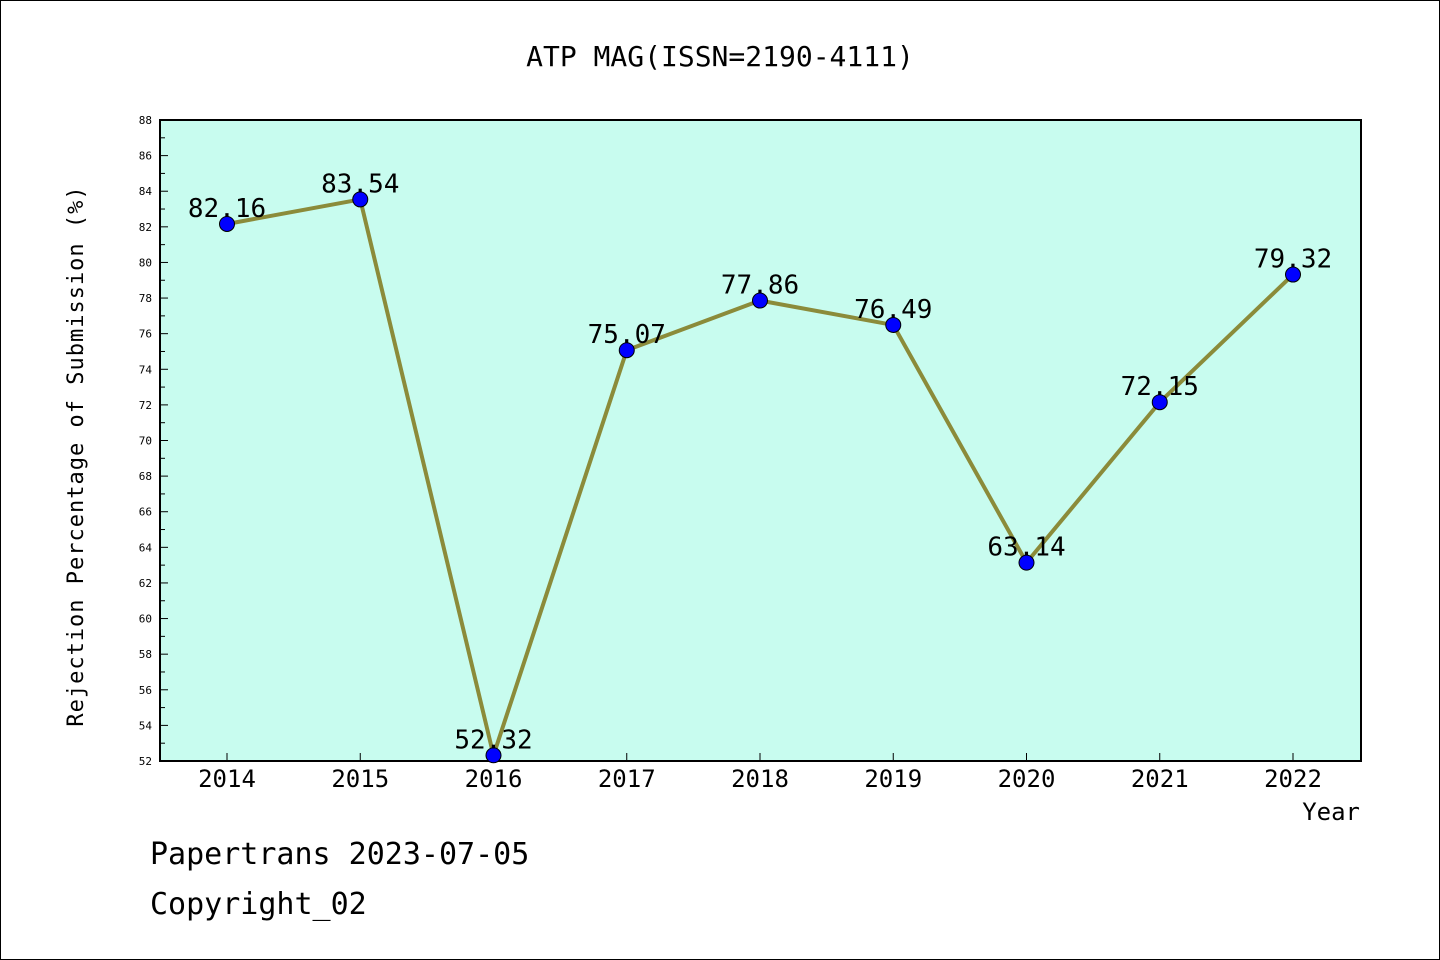  Describe the element at coordinates (1293, 779) in the screenshot. I see `x-tick-label: 2022` at that location.